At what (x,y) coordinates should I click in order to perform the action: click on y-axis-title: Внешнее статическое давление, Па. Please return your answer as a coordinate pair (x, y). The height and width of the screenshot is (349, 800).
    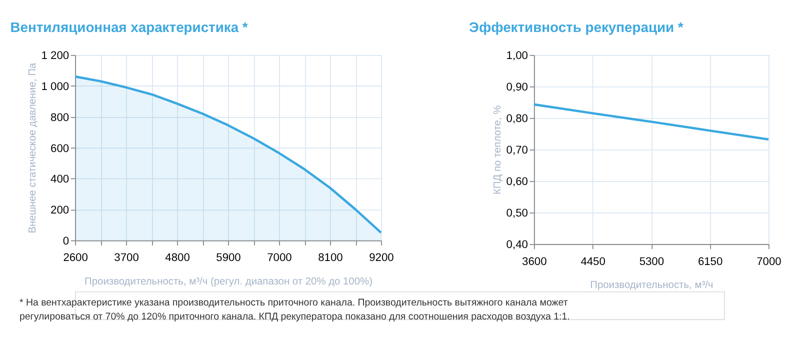
    Looking at the image, I should click on (33, 148).